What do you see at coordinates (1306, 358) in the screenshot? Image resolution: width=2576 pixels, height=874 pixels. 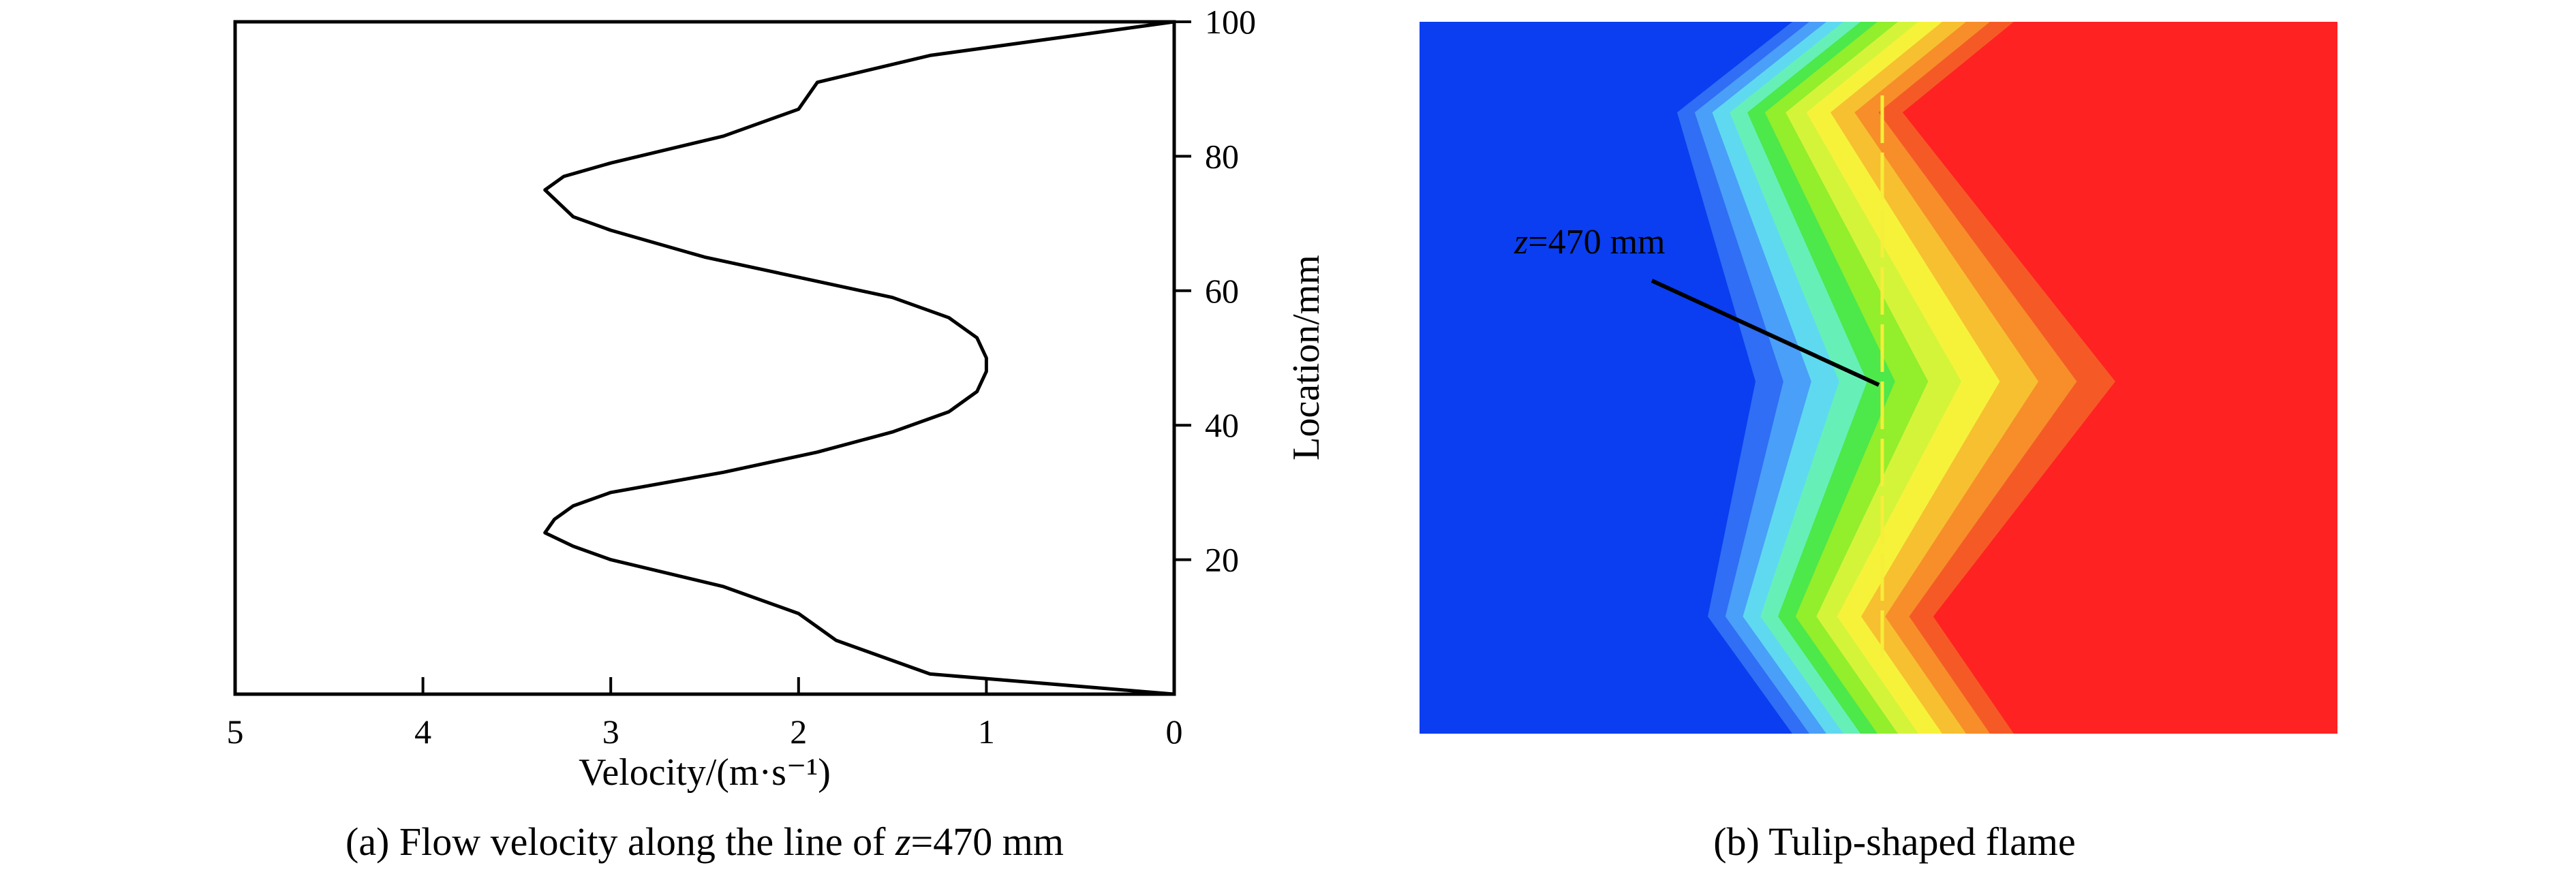 I see `y-axis-label: Location/mm` at bounding box center [1306, 358].